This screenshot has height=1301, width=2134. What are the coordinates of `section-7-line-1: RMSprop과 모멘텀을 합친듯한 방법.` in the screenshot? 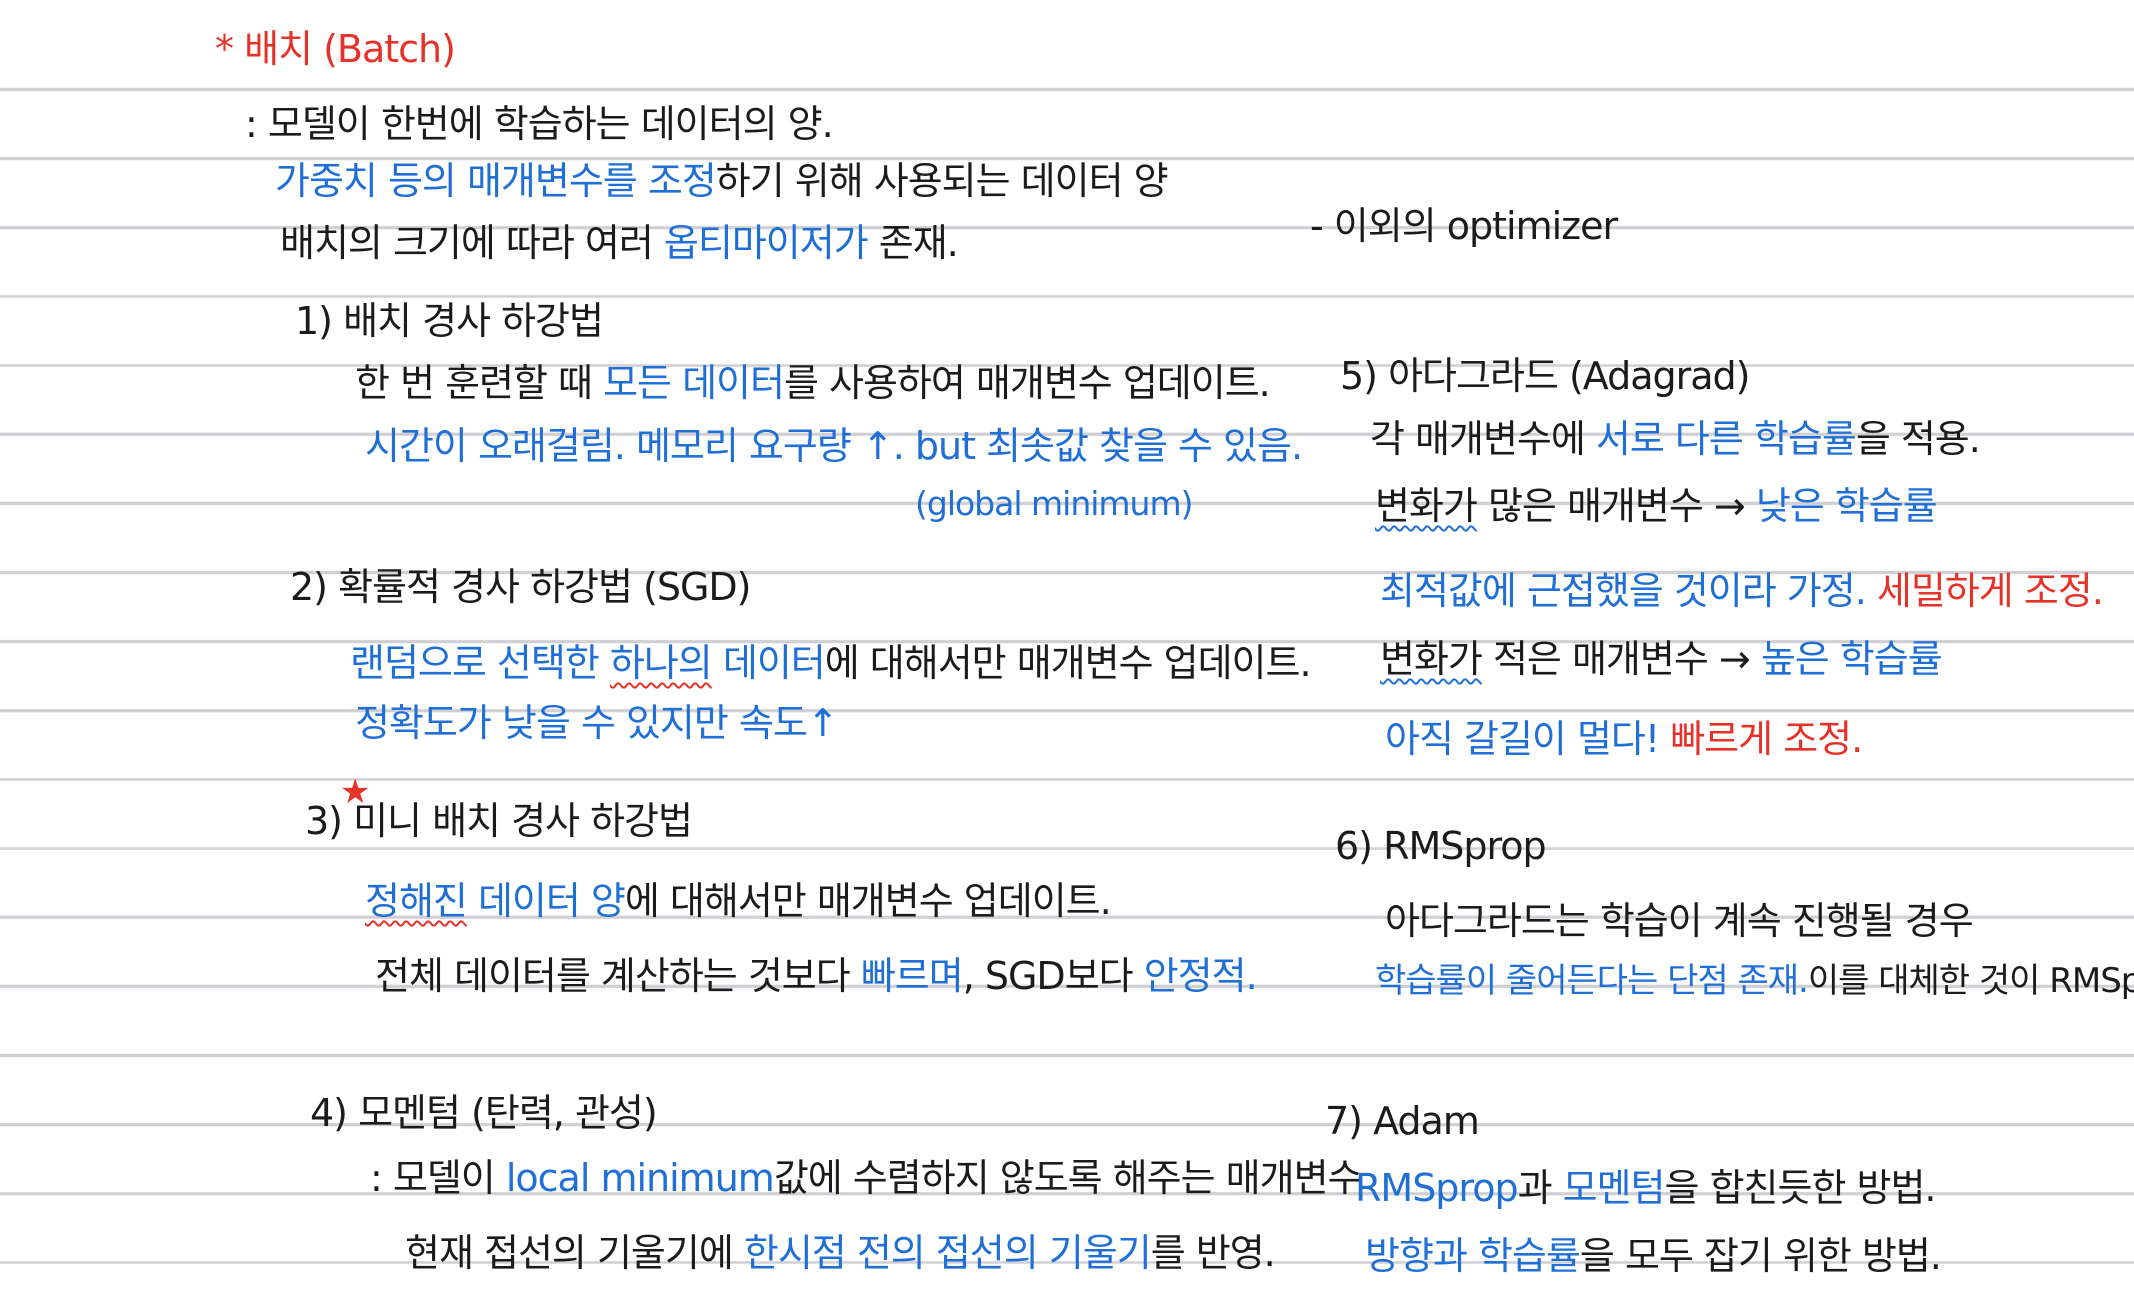 It's located at (1645, 1188).